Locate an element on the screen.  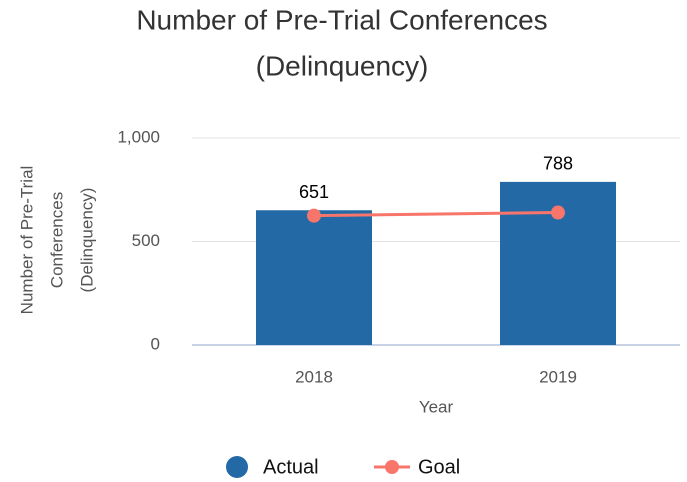
y-axis-label-line: (Delinquency) is located at coordinates (86, 240).